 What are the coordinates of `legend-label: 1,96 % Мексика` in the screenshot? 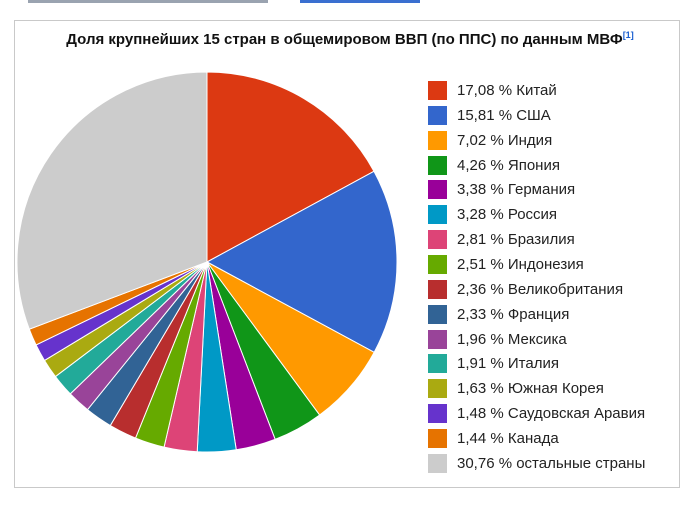 It's located at (512, 339).